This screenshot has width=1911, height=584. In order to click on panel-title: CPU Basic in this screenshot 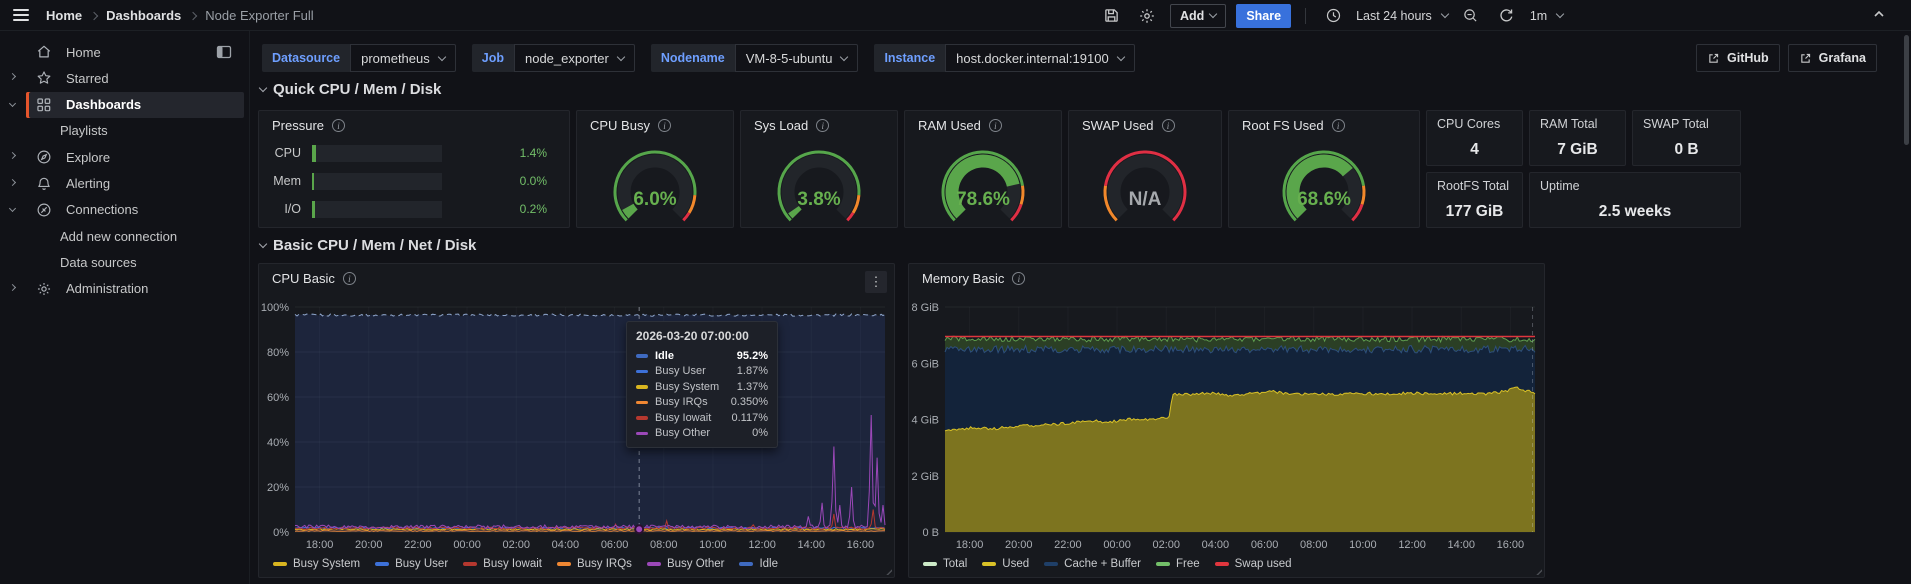, I will do `click(303, 278)`.